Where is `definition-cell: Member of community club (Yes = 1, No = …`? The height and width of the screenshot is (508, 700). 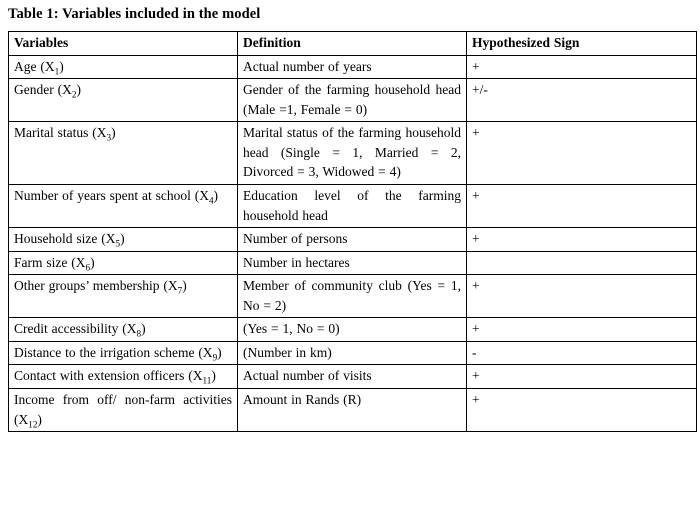
definition-cell: Member of community club (Yes = 1, No = … is located at coordinates (352, 296).